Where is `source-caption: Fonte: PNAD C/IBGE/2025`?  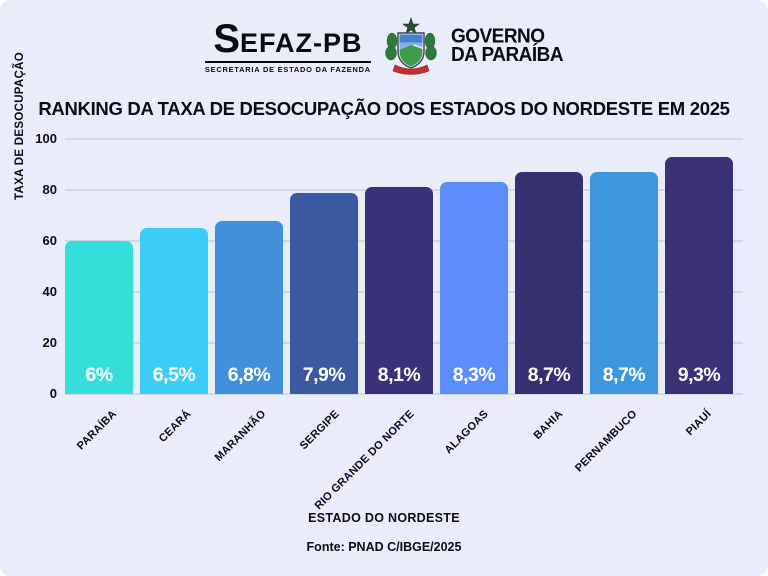
source-caption: Fonte: PNAD C/IBGE/2025 is located at coordinates (384, 547).